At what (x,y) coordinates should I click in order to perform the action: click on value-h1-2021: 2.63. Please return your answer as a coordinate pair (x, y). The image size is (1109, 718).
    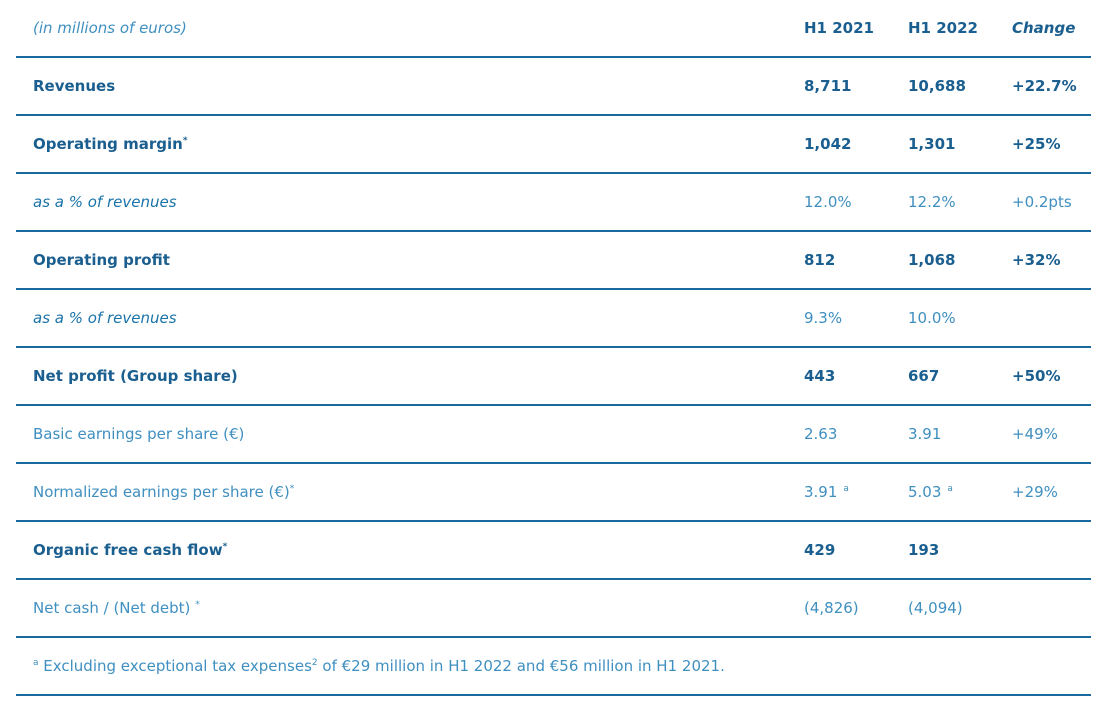
    Looking at the image, I should click on (820, 434).